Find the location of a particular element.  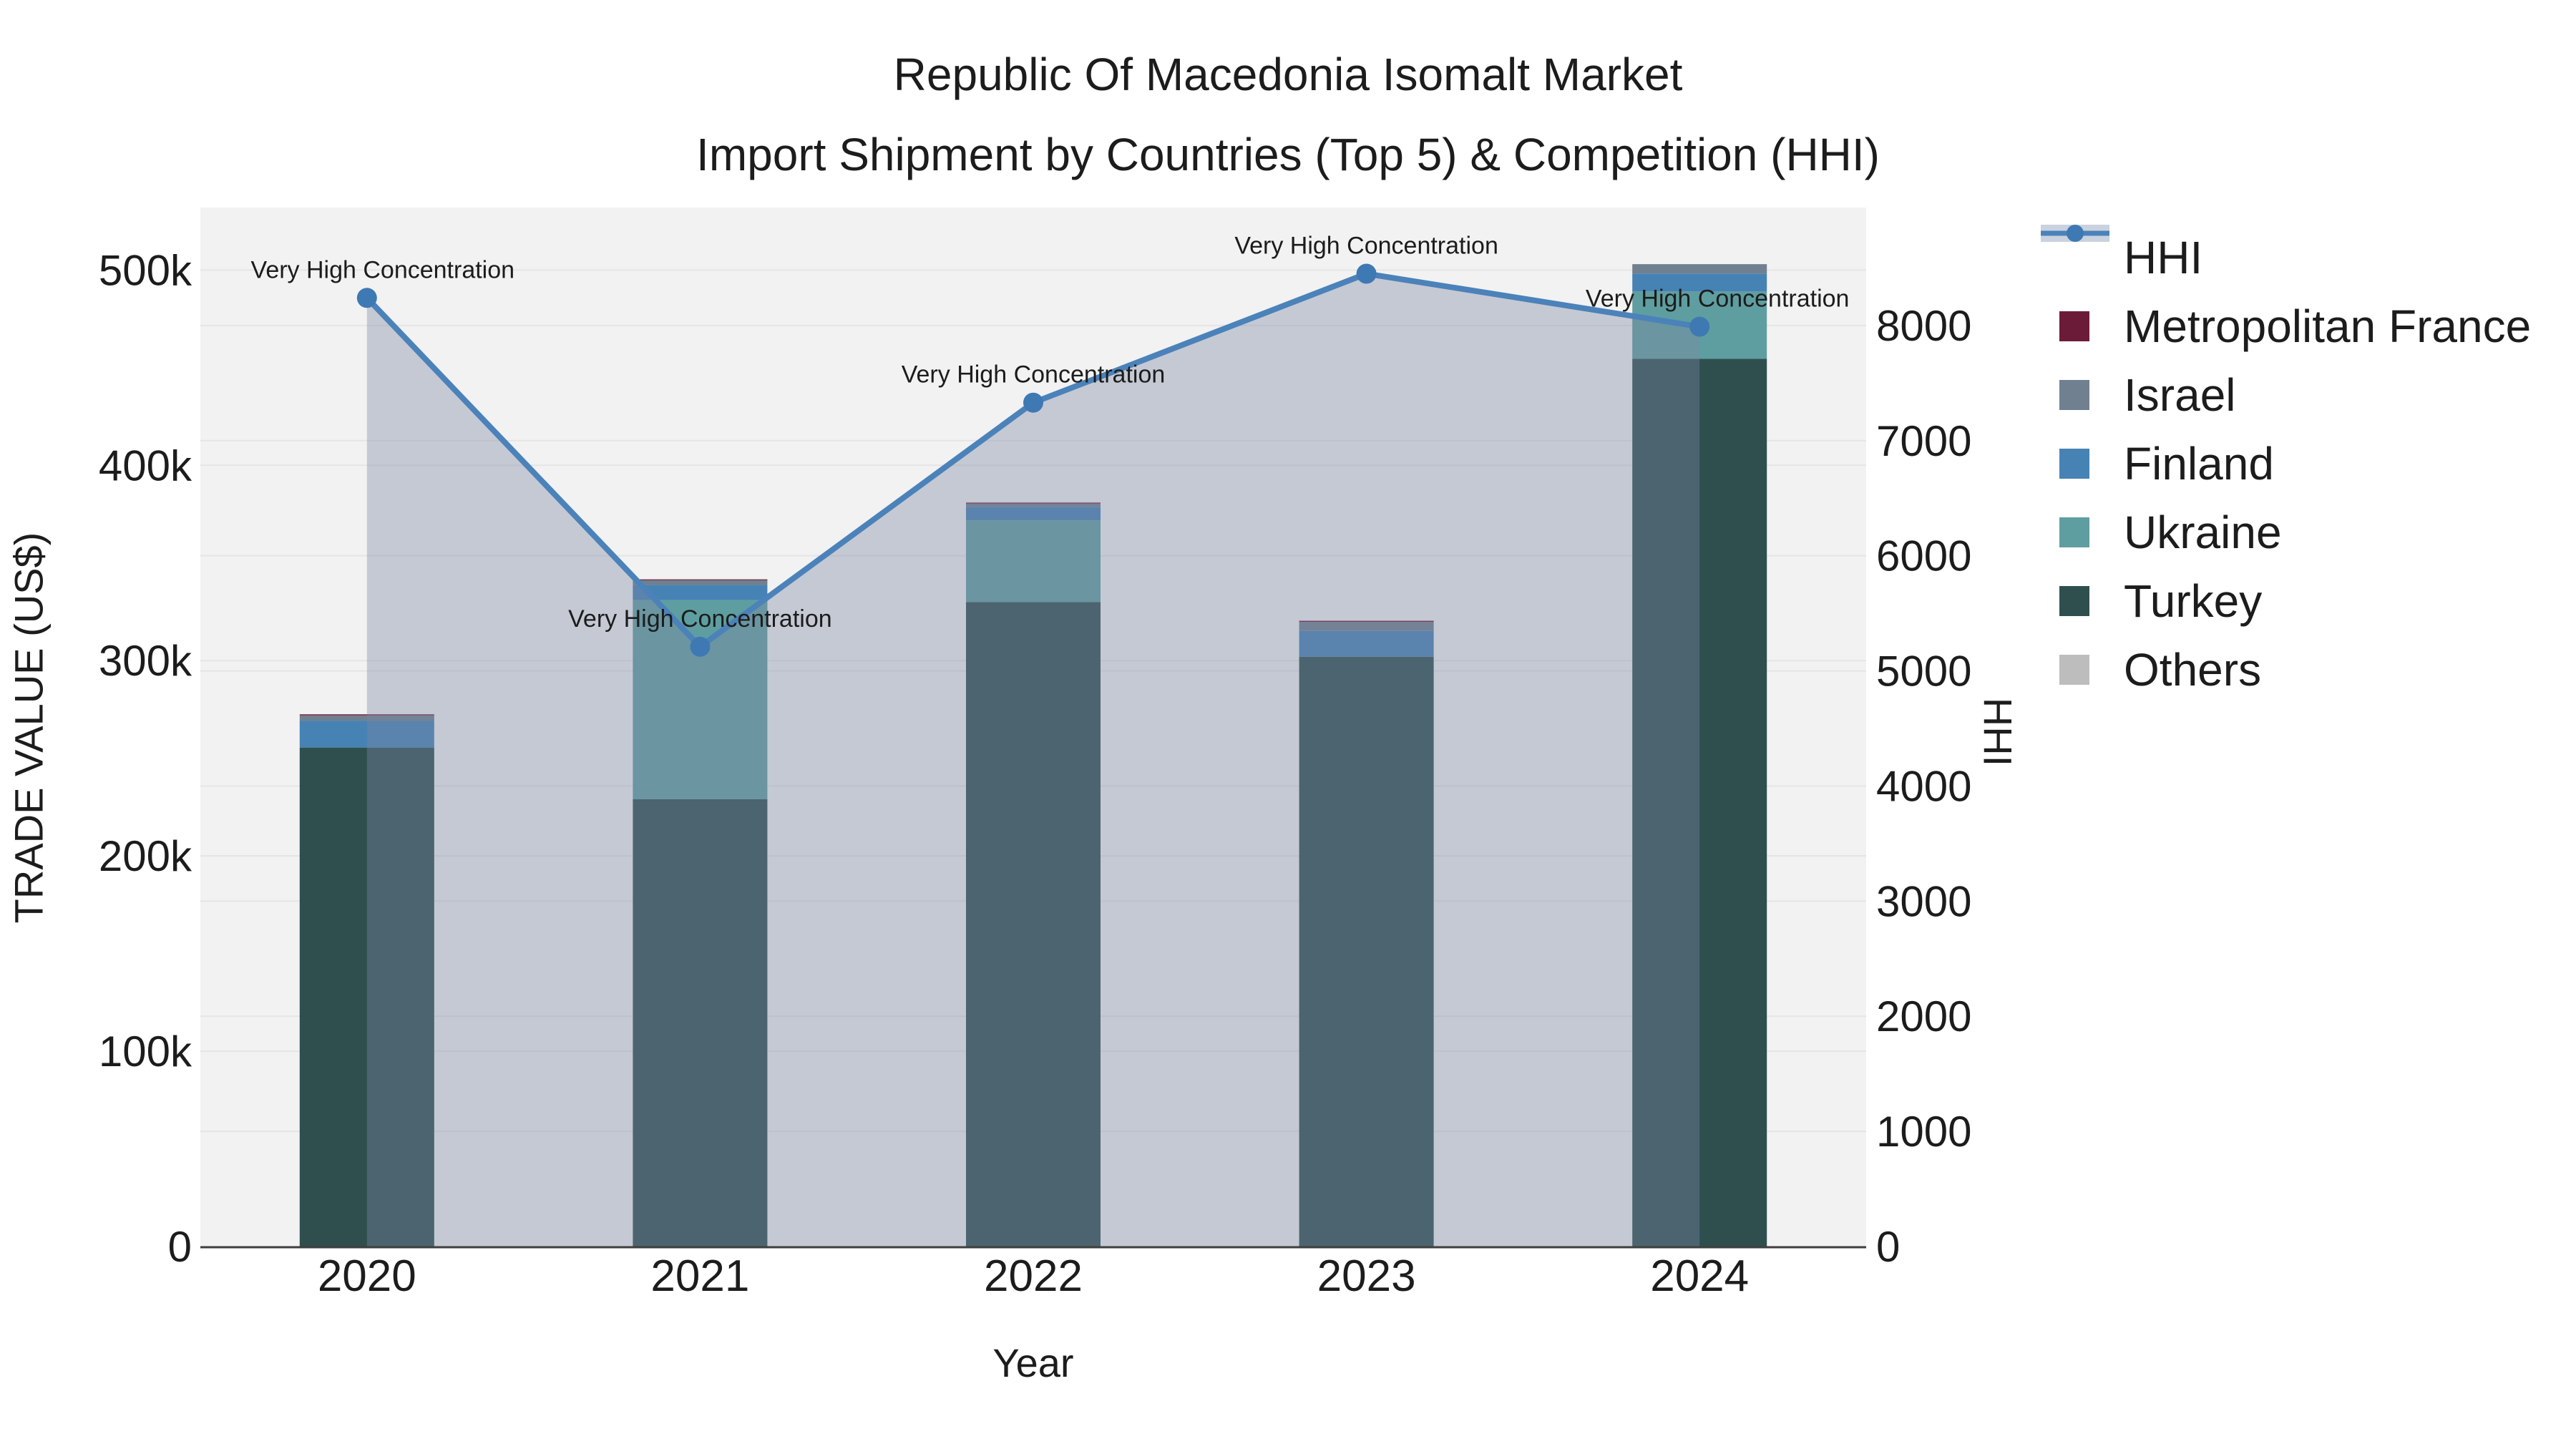

bar-segment-israel-2021 is located at coordinates (700, 582).